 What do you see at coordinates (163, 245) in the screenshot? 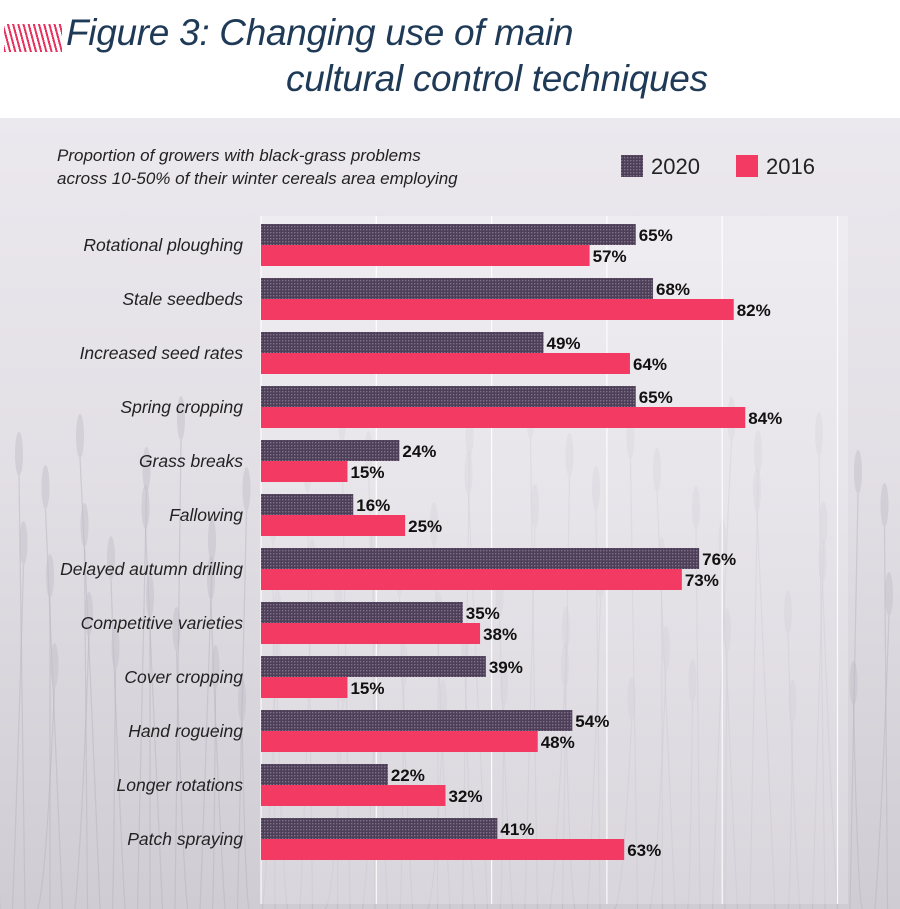
I see `category-label: Rotational ploughing` at bounding box center [163, 245].